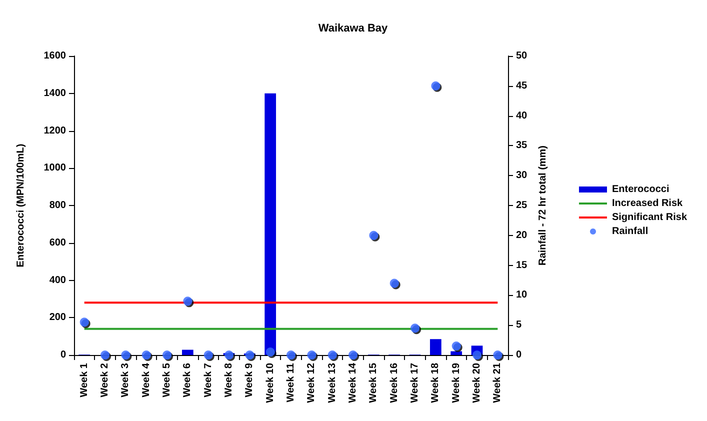 The width and height of the screenshot is (707, 421). I want to click on y-tick-label: 200, so click(57, 318).